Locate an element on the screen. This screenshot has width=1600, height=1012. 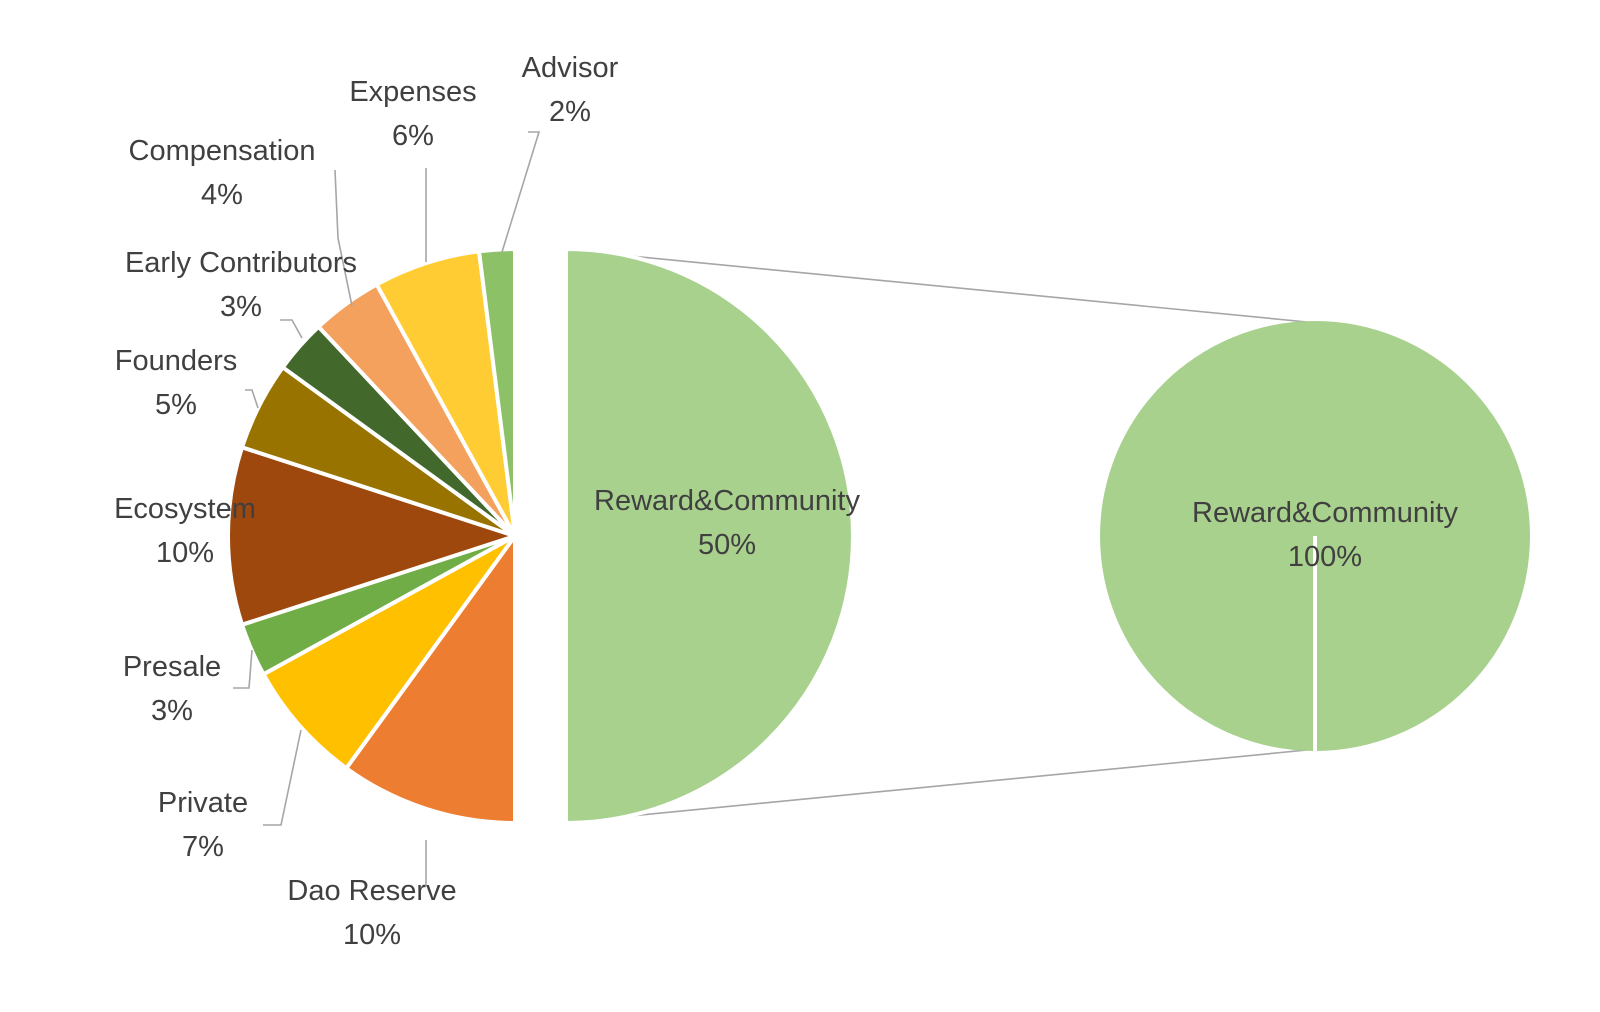
data-label-name: Expenses is located at coordinates (412, 92).